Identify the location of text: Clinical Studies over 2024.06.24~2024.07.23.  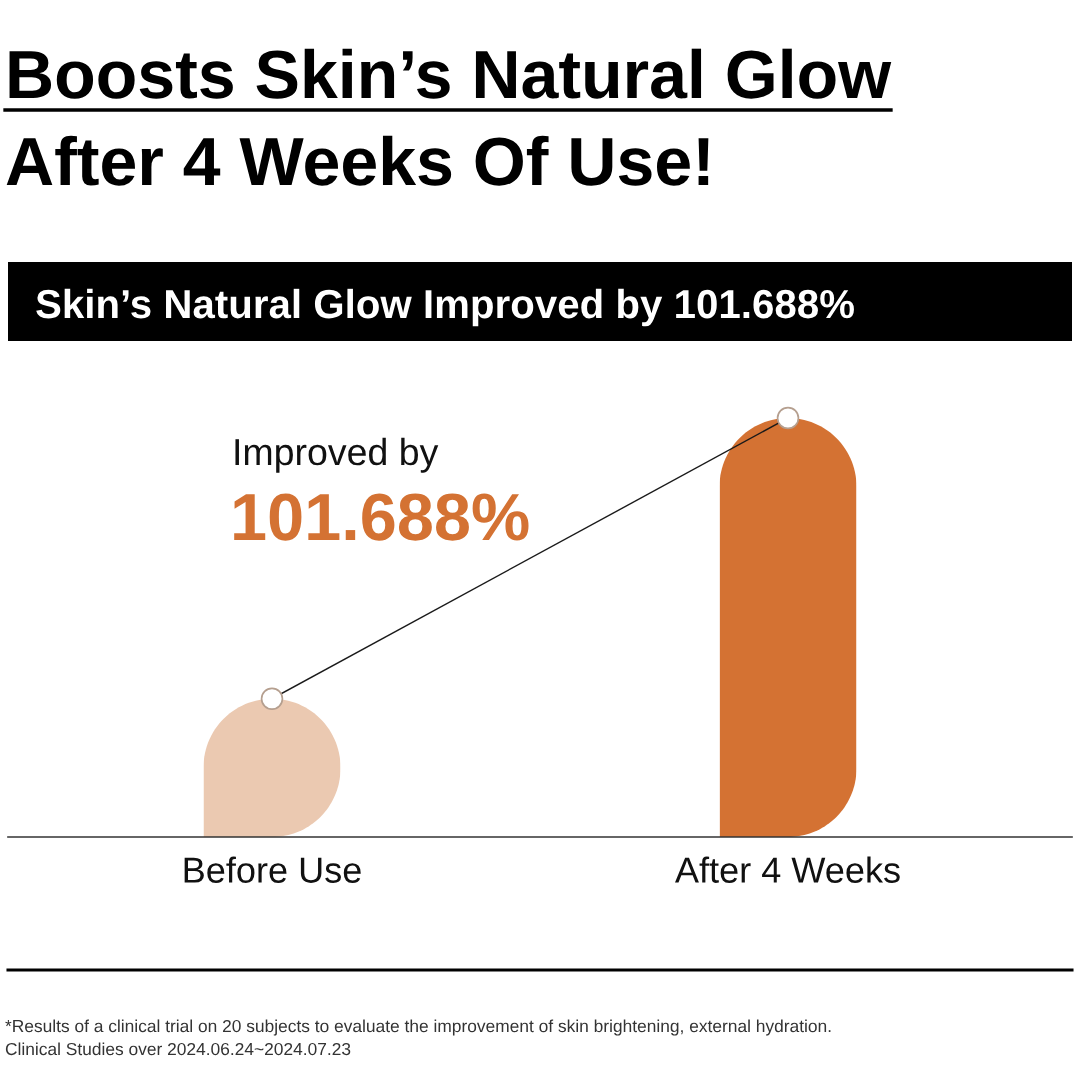
(178, 1049).